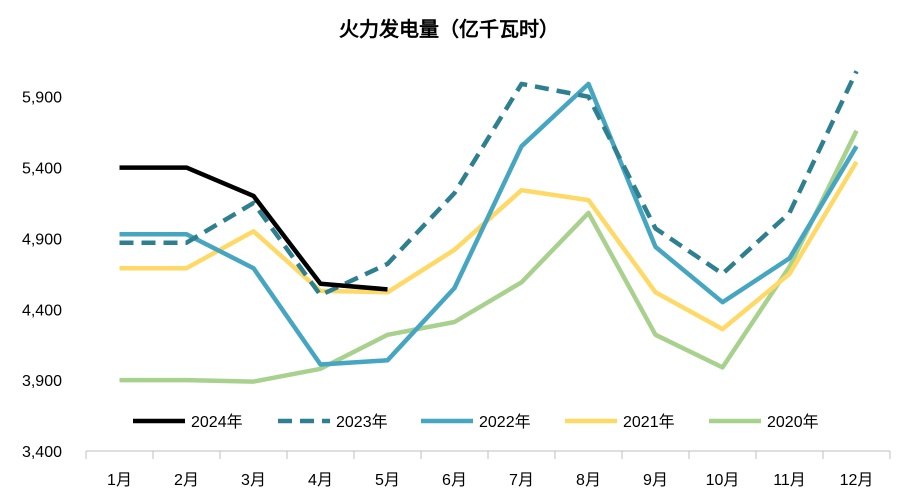 Image resolution: width=898 pixels, height=498 pixels. Describe the element at coordinates (789, 480) in the screenshot. I see `x-tick-label: 11月` at that location.